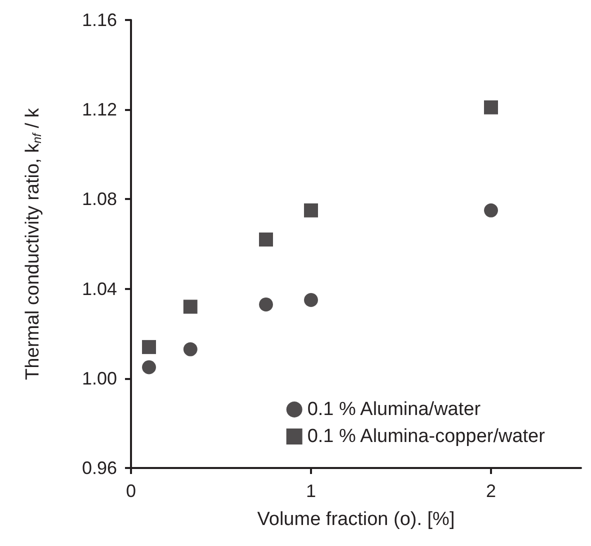 Image resolution: width=591 pixels, height=546 pixels. I want to click on y-tick-label: 1.12, so click(99, 110).